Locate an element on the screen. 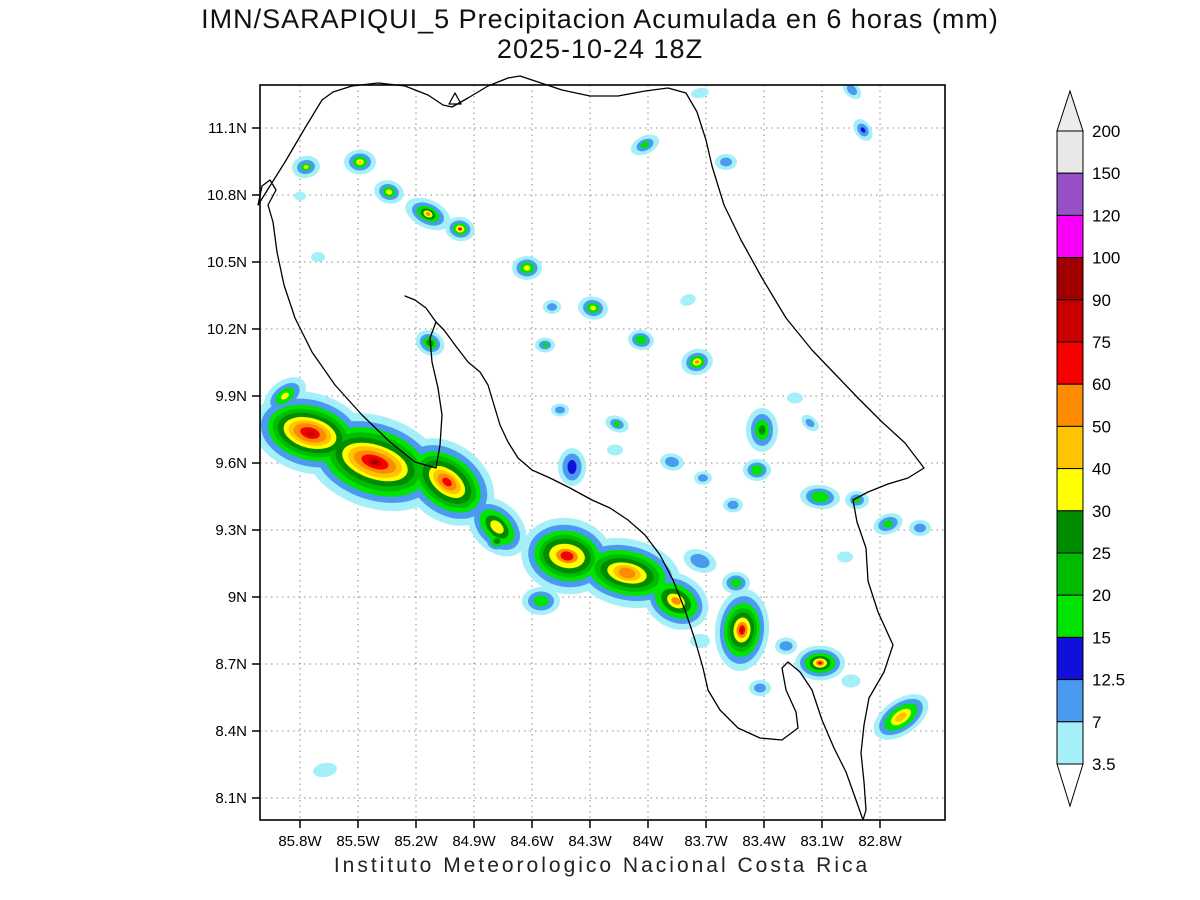 The image size is (1200, 900). colorbar-label: 120 is located at coordinates (1106, 215).